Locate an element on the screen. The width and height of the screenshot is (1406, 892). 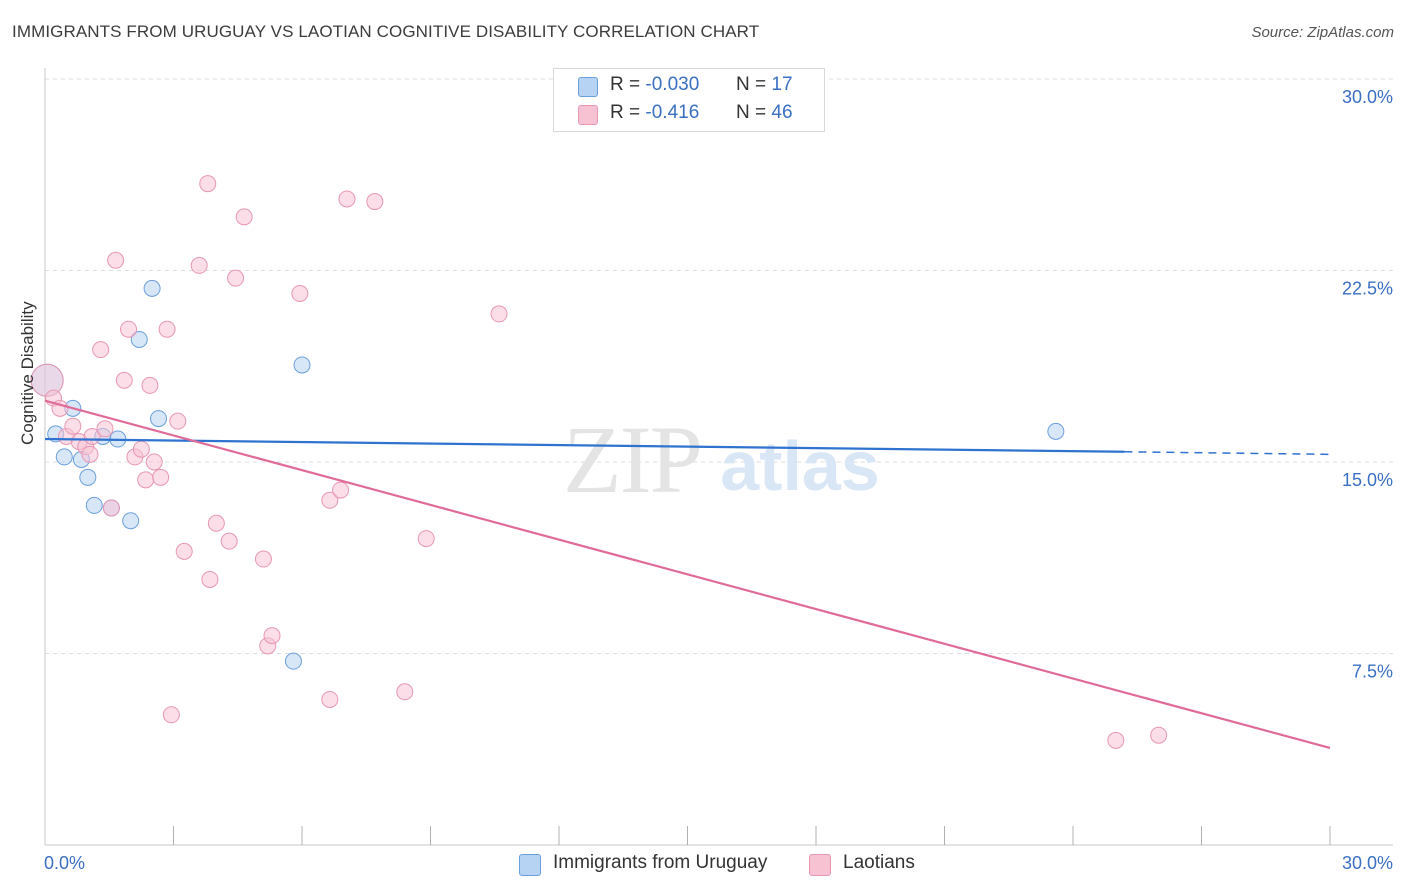
y-tick-label: 15.0% is located at coordinates (1367, 480).